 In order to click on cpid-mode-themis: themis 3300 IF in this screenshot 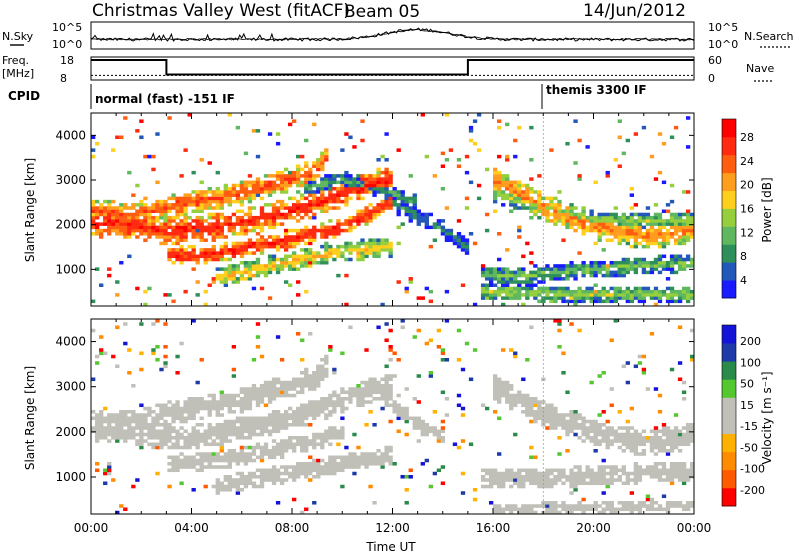, I will do `click(596, 90)`.